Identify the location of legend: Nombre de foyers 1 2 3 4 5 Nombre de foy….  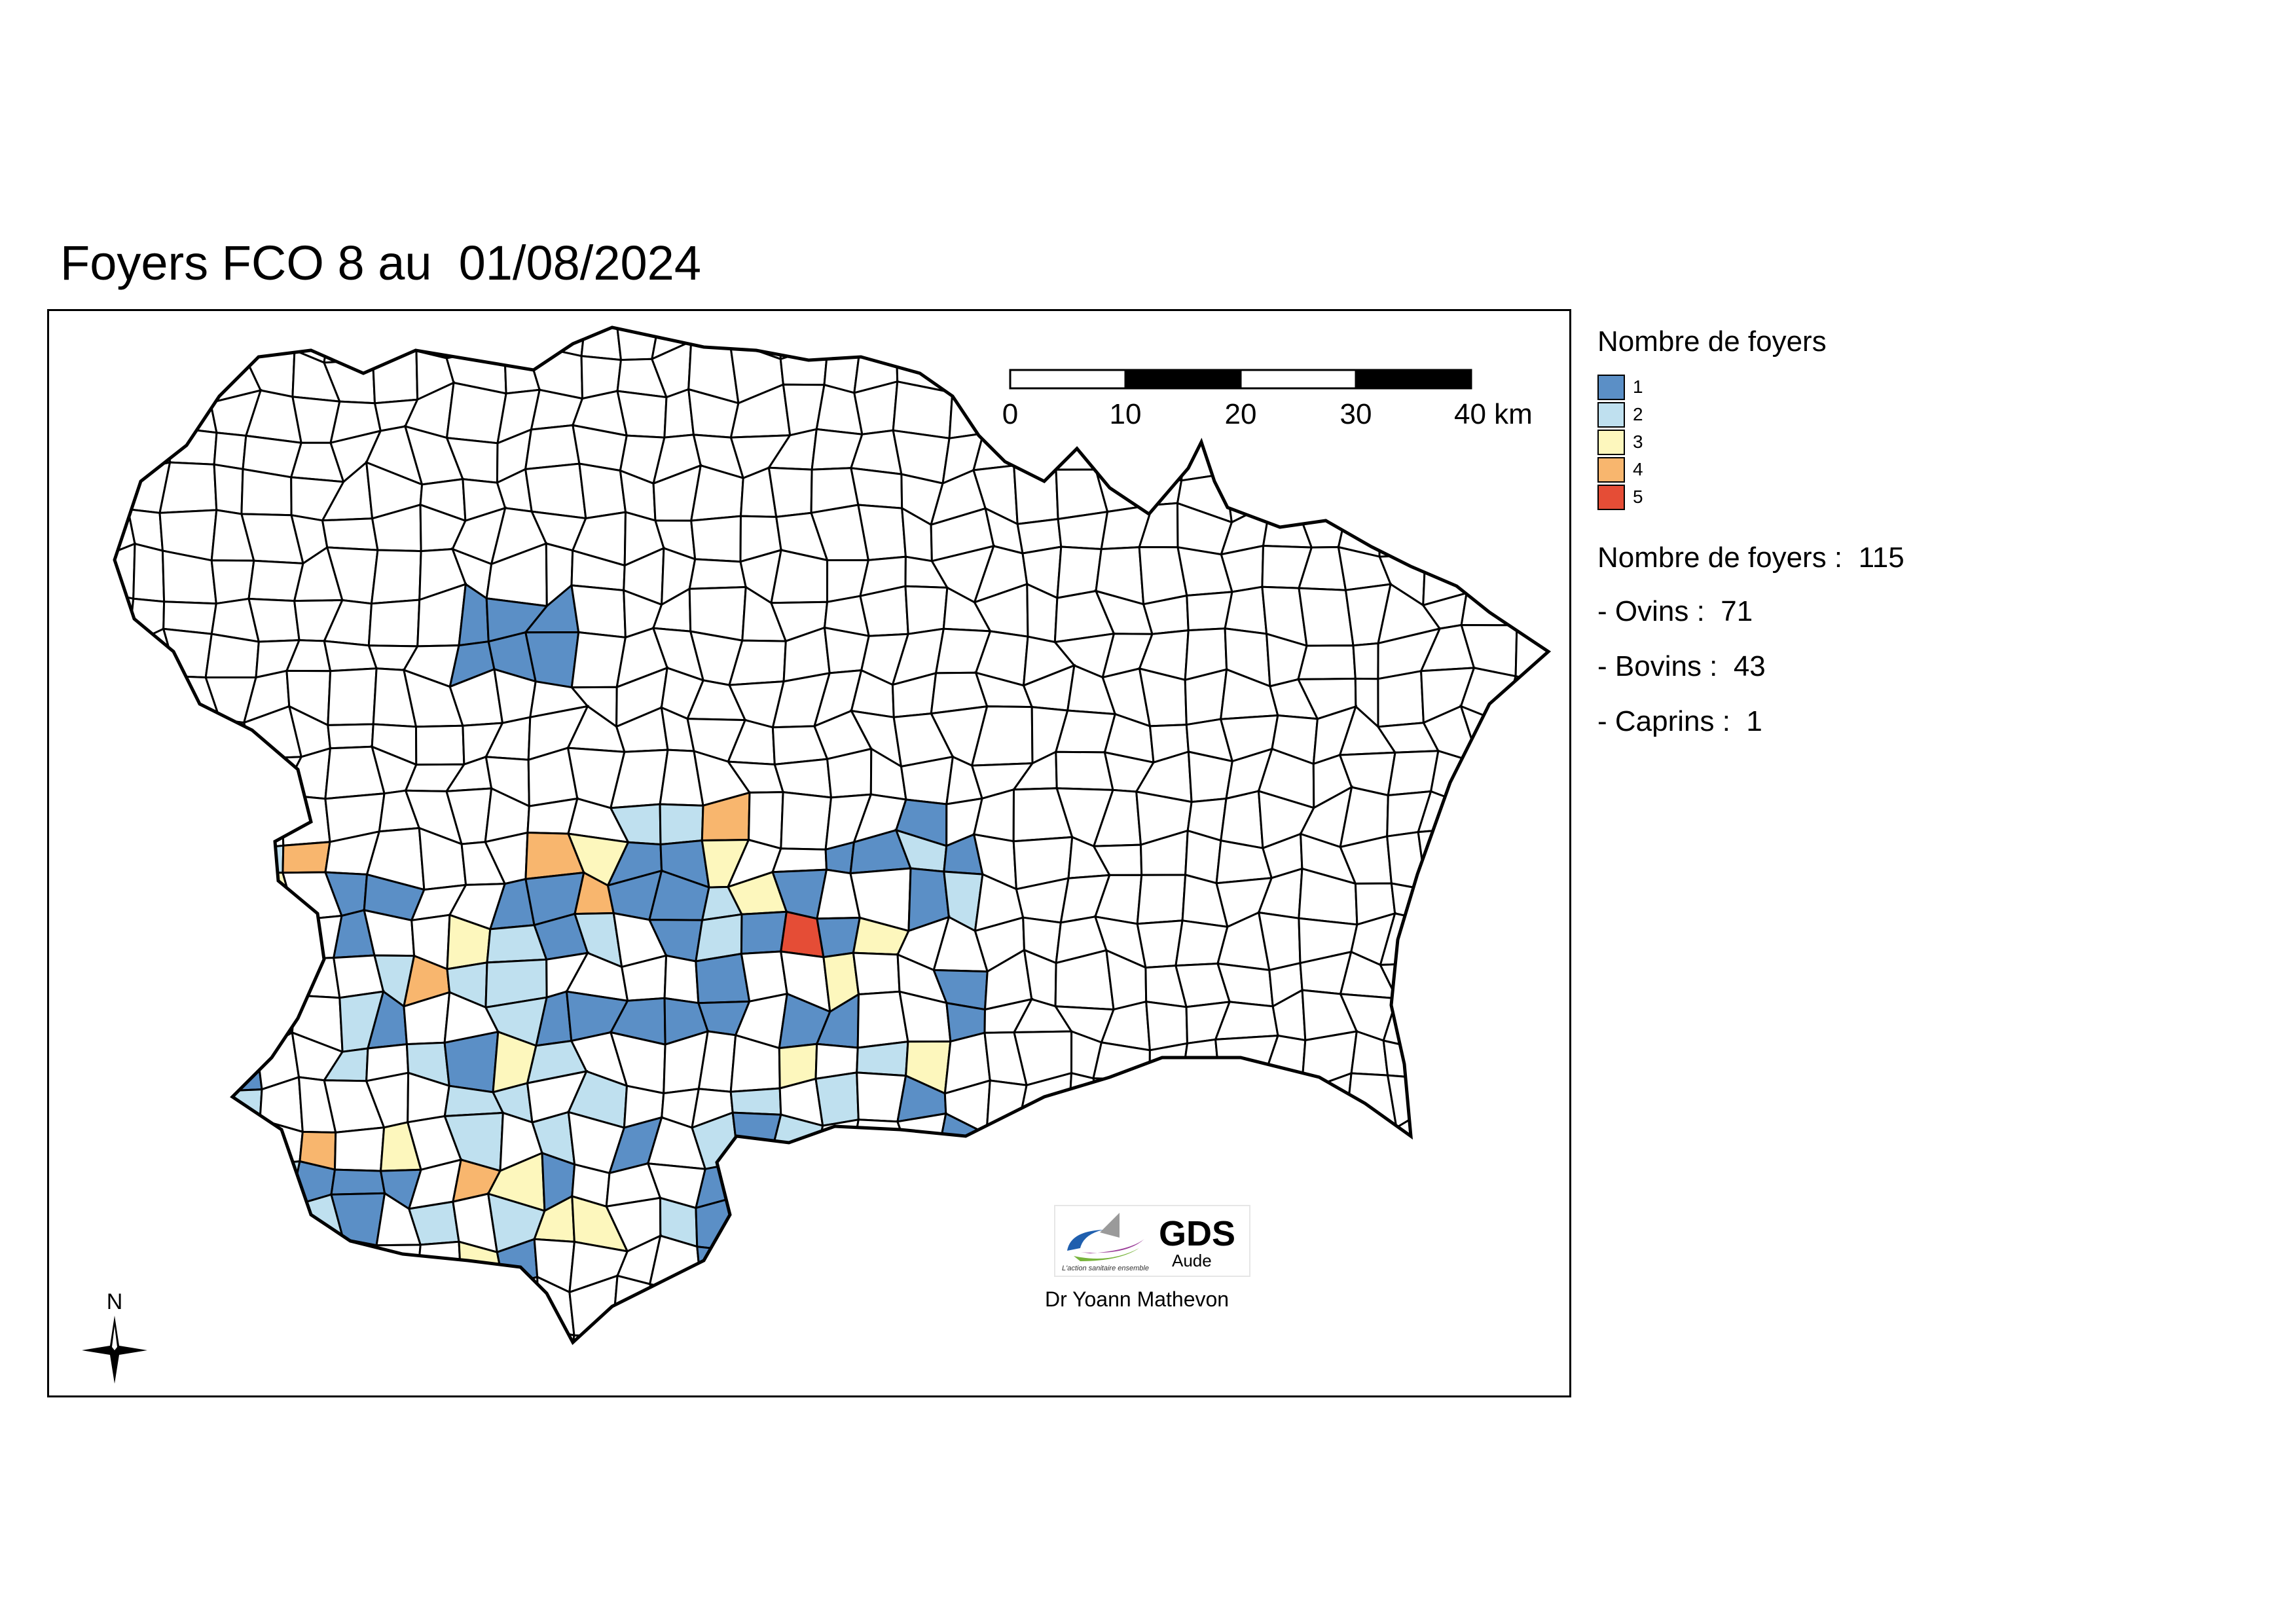
(1892, 530).